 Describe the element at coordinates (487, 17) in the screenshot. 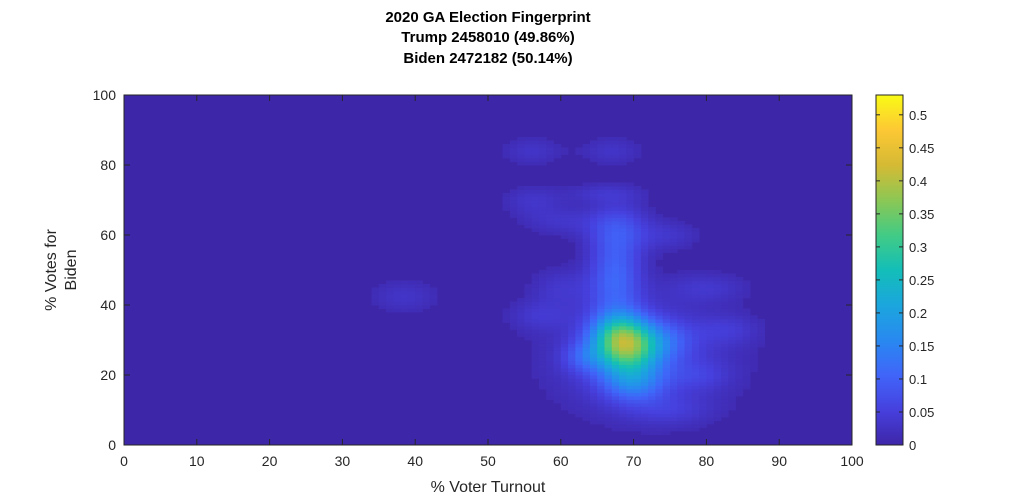

I see `chart-title-line-1: 2020 GA Election Fingerprint` at that location.